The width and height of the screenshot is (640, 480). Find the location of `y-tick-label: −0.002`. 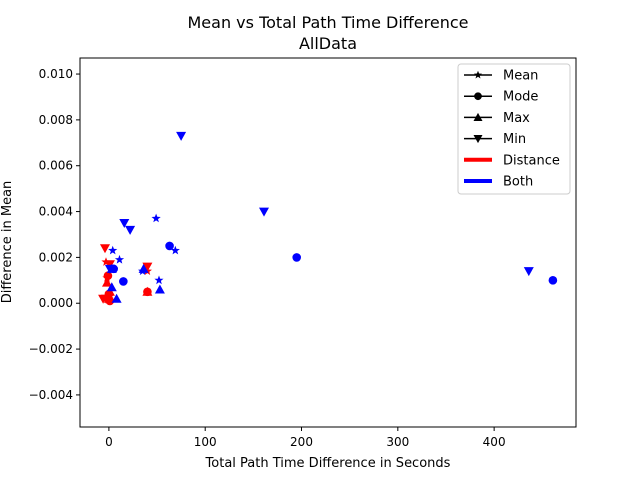

y-tick-label: −0.002 is located at coordinates (51, 349).